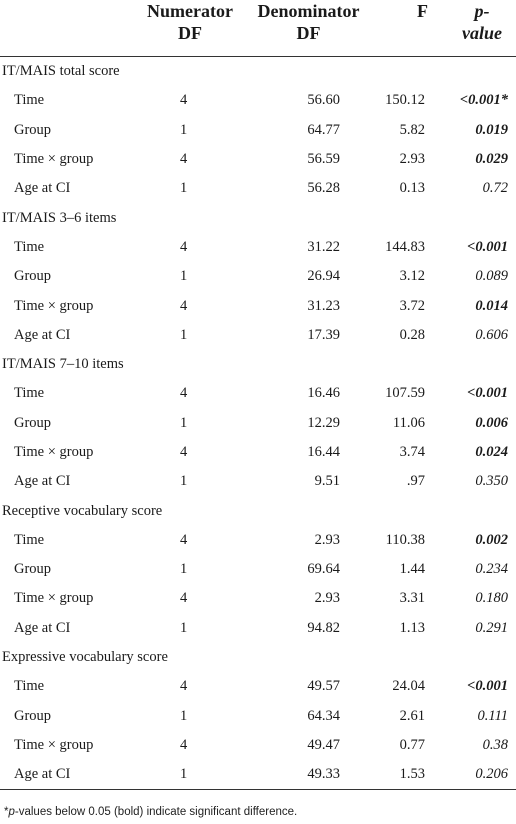 The width and height of the screenshot is (516, 824). I want to click on f-value-cell: 3.72, so click(412, 305).